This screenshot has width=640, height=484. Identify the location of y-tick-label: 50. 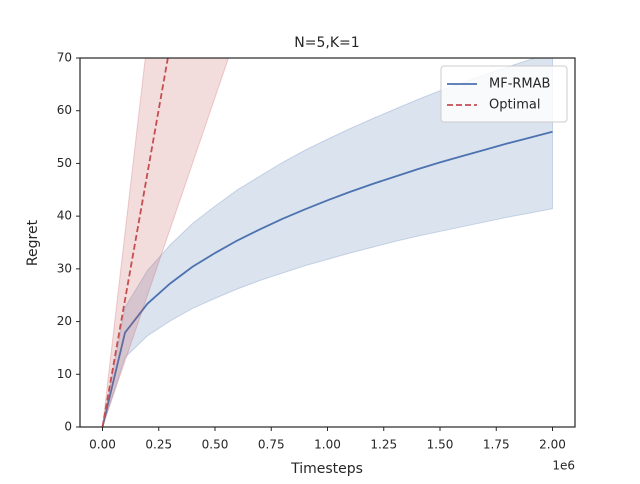
(64, 163).